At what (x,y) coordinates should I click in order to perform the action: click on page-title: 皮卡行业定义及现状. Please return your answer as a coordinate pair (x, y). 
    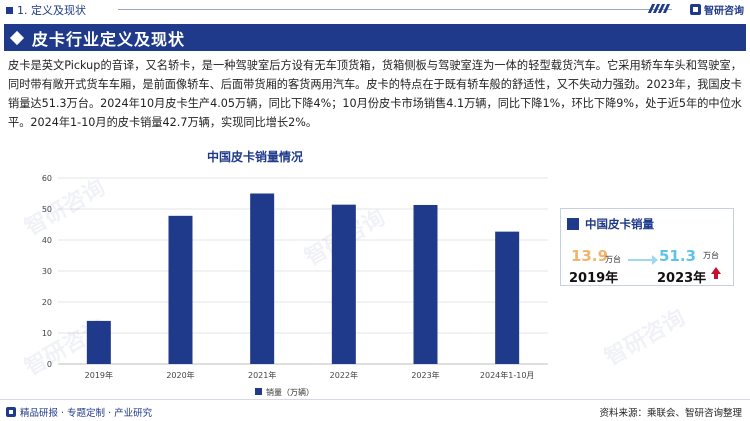
    Looking at the image, I should click on (109, 39).